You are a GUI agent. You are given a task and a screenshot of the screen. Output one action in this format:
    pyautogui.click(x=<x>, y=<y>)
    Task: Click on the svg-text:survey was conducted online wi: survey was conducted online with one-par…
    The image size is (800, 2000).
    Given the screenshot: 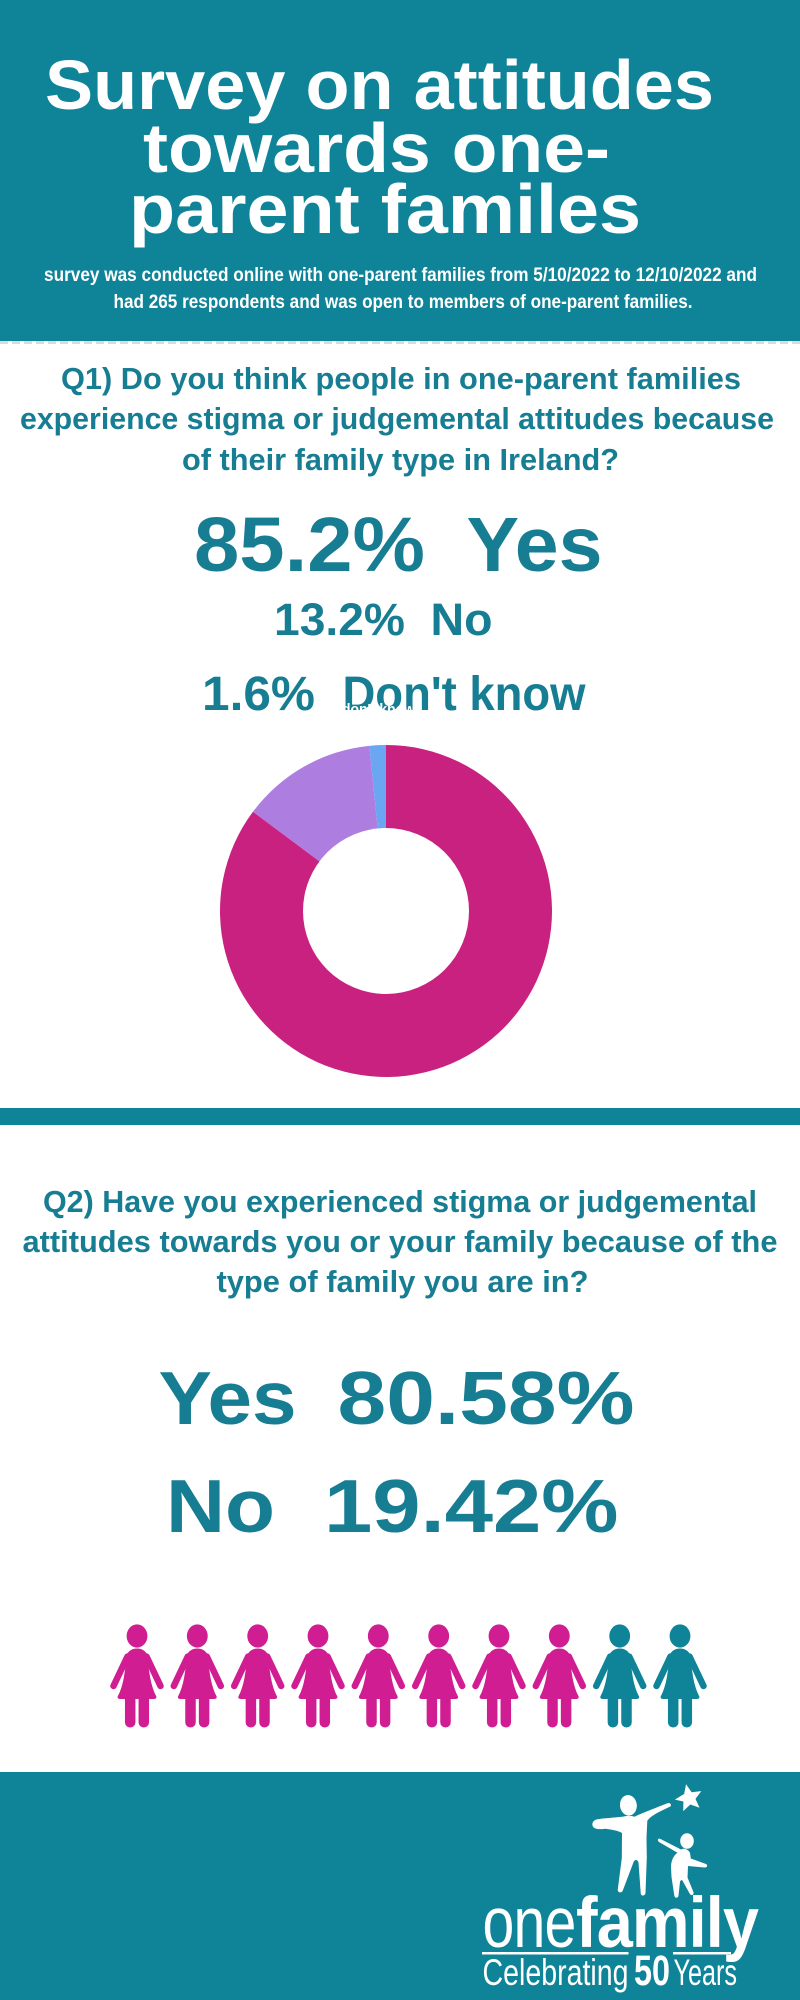 What is the action you would take?
    pyautogui.click(x=400, y=275)
    